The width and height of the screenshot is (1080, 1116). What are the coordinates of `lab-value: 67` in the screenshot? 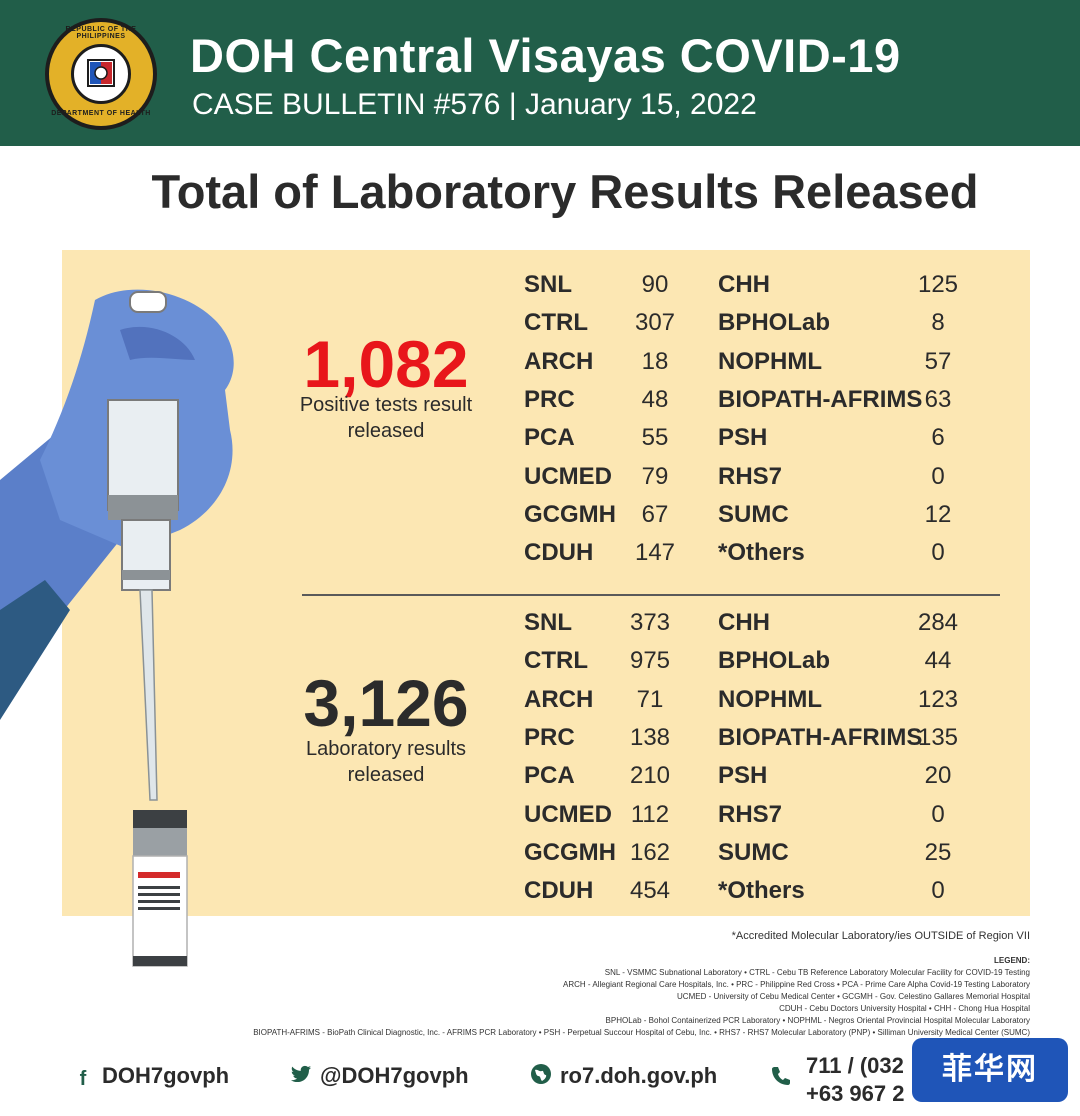 It's located at (655, 514).